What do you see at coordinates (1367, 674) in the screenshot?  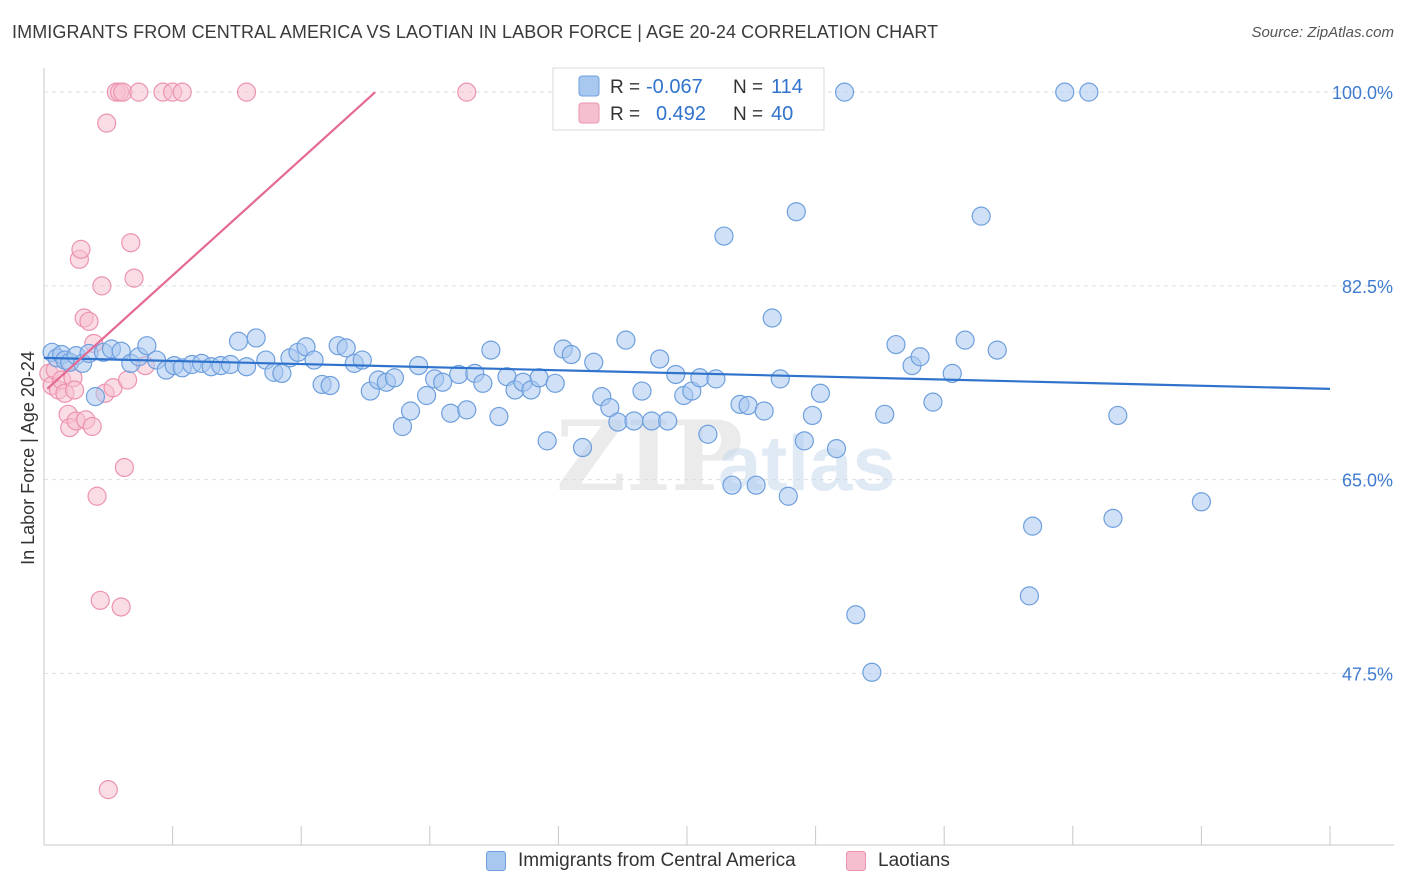 I see `y-tick-label: 47.5%` at bounding box center [1367, 674].